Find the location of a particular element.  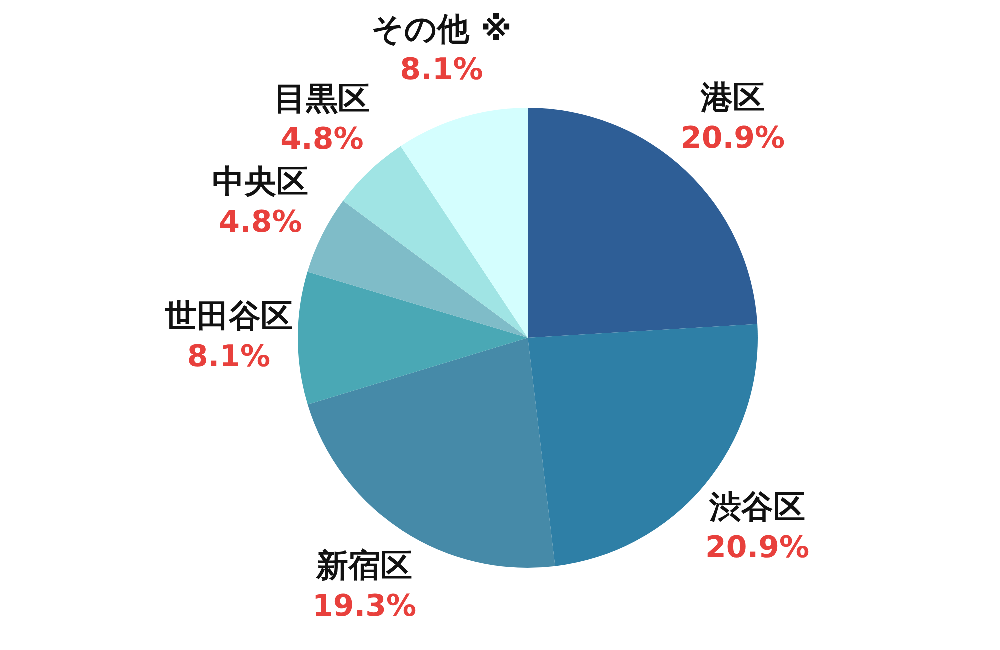

data-label: 19.3% is located at coordinates (364, 606).